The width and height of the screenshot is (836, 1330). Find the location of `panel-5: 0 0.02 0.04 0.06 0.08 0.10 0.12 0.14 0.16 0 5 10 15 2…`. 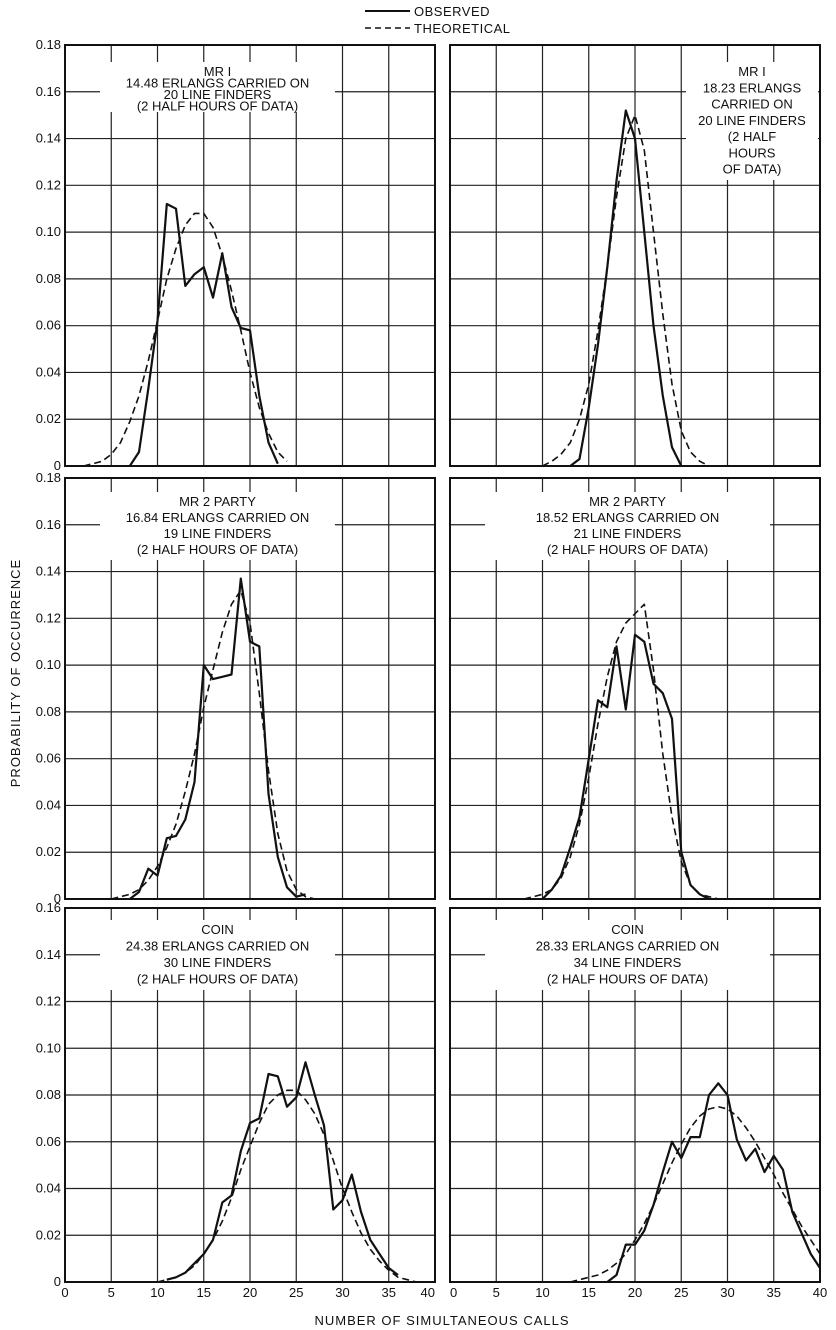

panel-5: 0 0.02 0.04 0.06 0.08 0.10 0.12 0.14 0.16 0 5 10 15 2… is located at coordinates (236, 1100).